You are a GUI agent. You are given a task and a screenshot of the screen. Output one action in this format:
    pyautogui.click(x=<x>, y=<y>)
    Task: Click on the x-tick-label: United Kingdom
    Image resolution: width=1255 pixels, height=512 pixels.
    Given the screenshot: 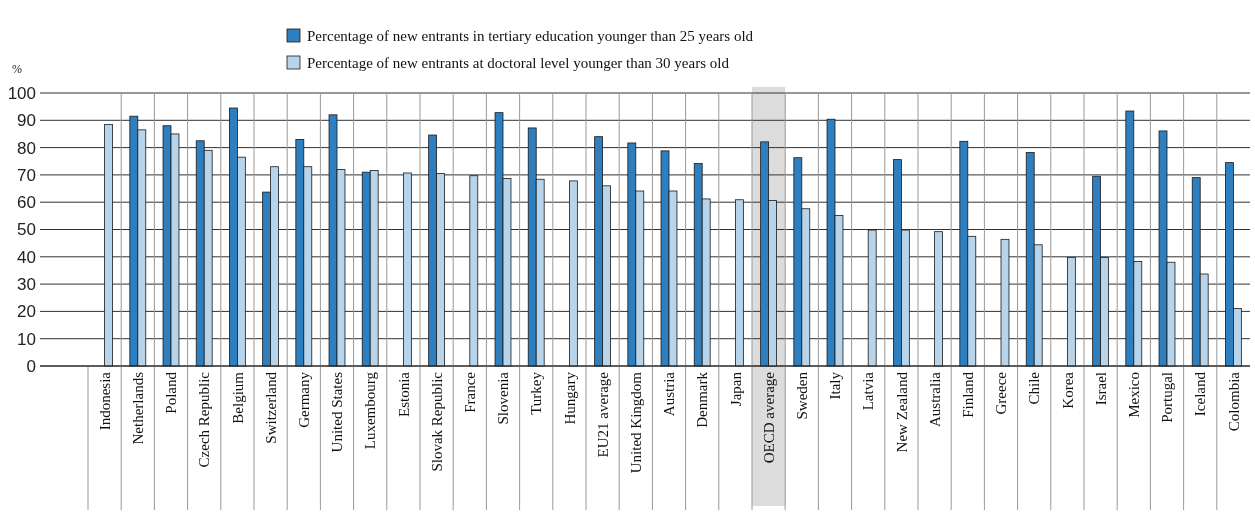 What is the action you would take?
    pyautogui.click(x=636, y=422)
    